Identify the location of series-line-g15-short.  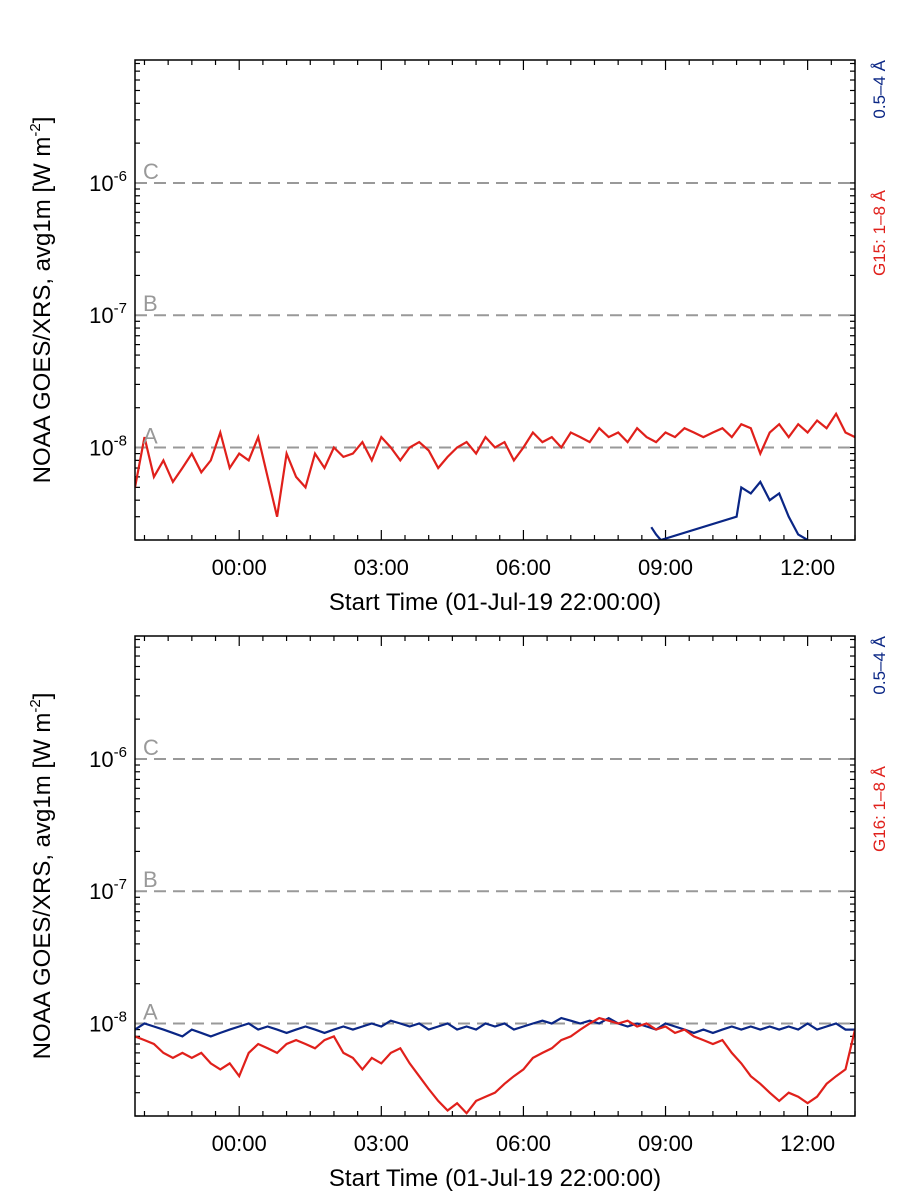
(729, 509).